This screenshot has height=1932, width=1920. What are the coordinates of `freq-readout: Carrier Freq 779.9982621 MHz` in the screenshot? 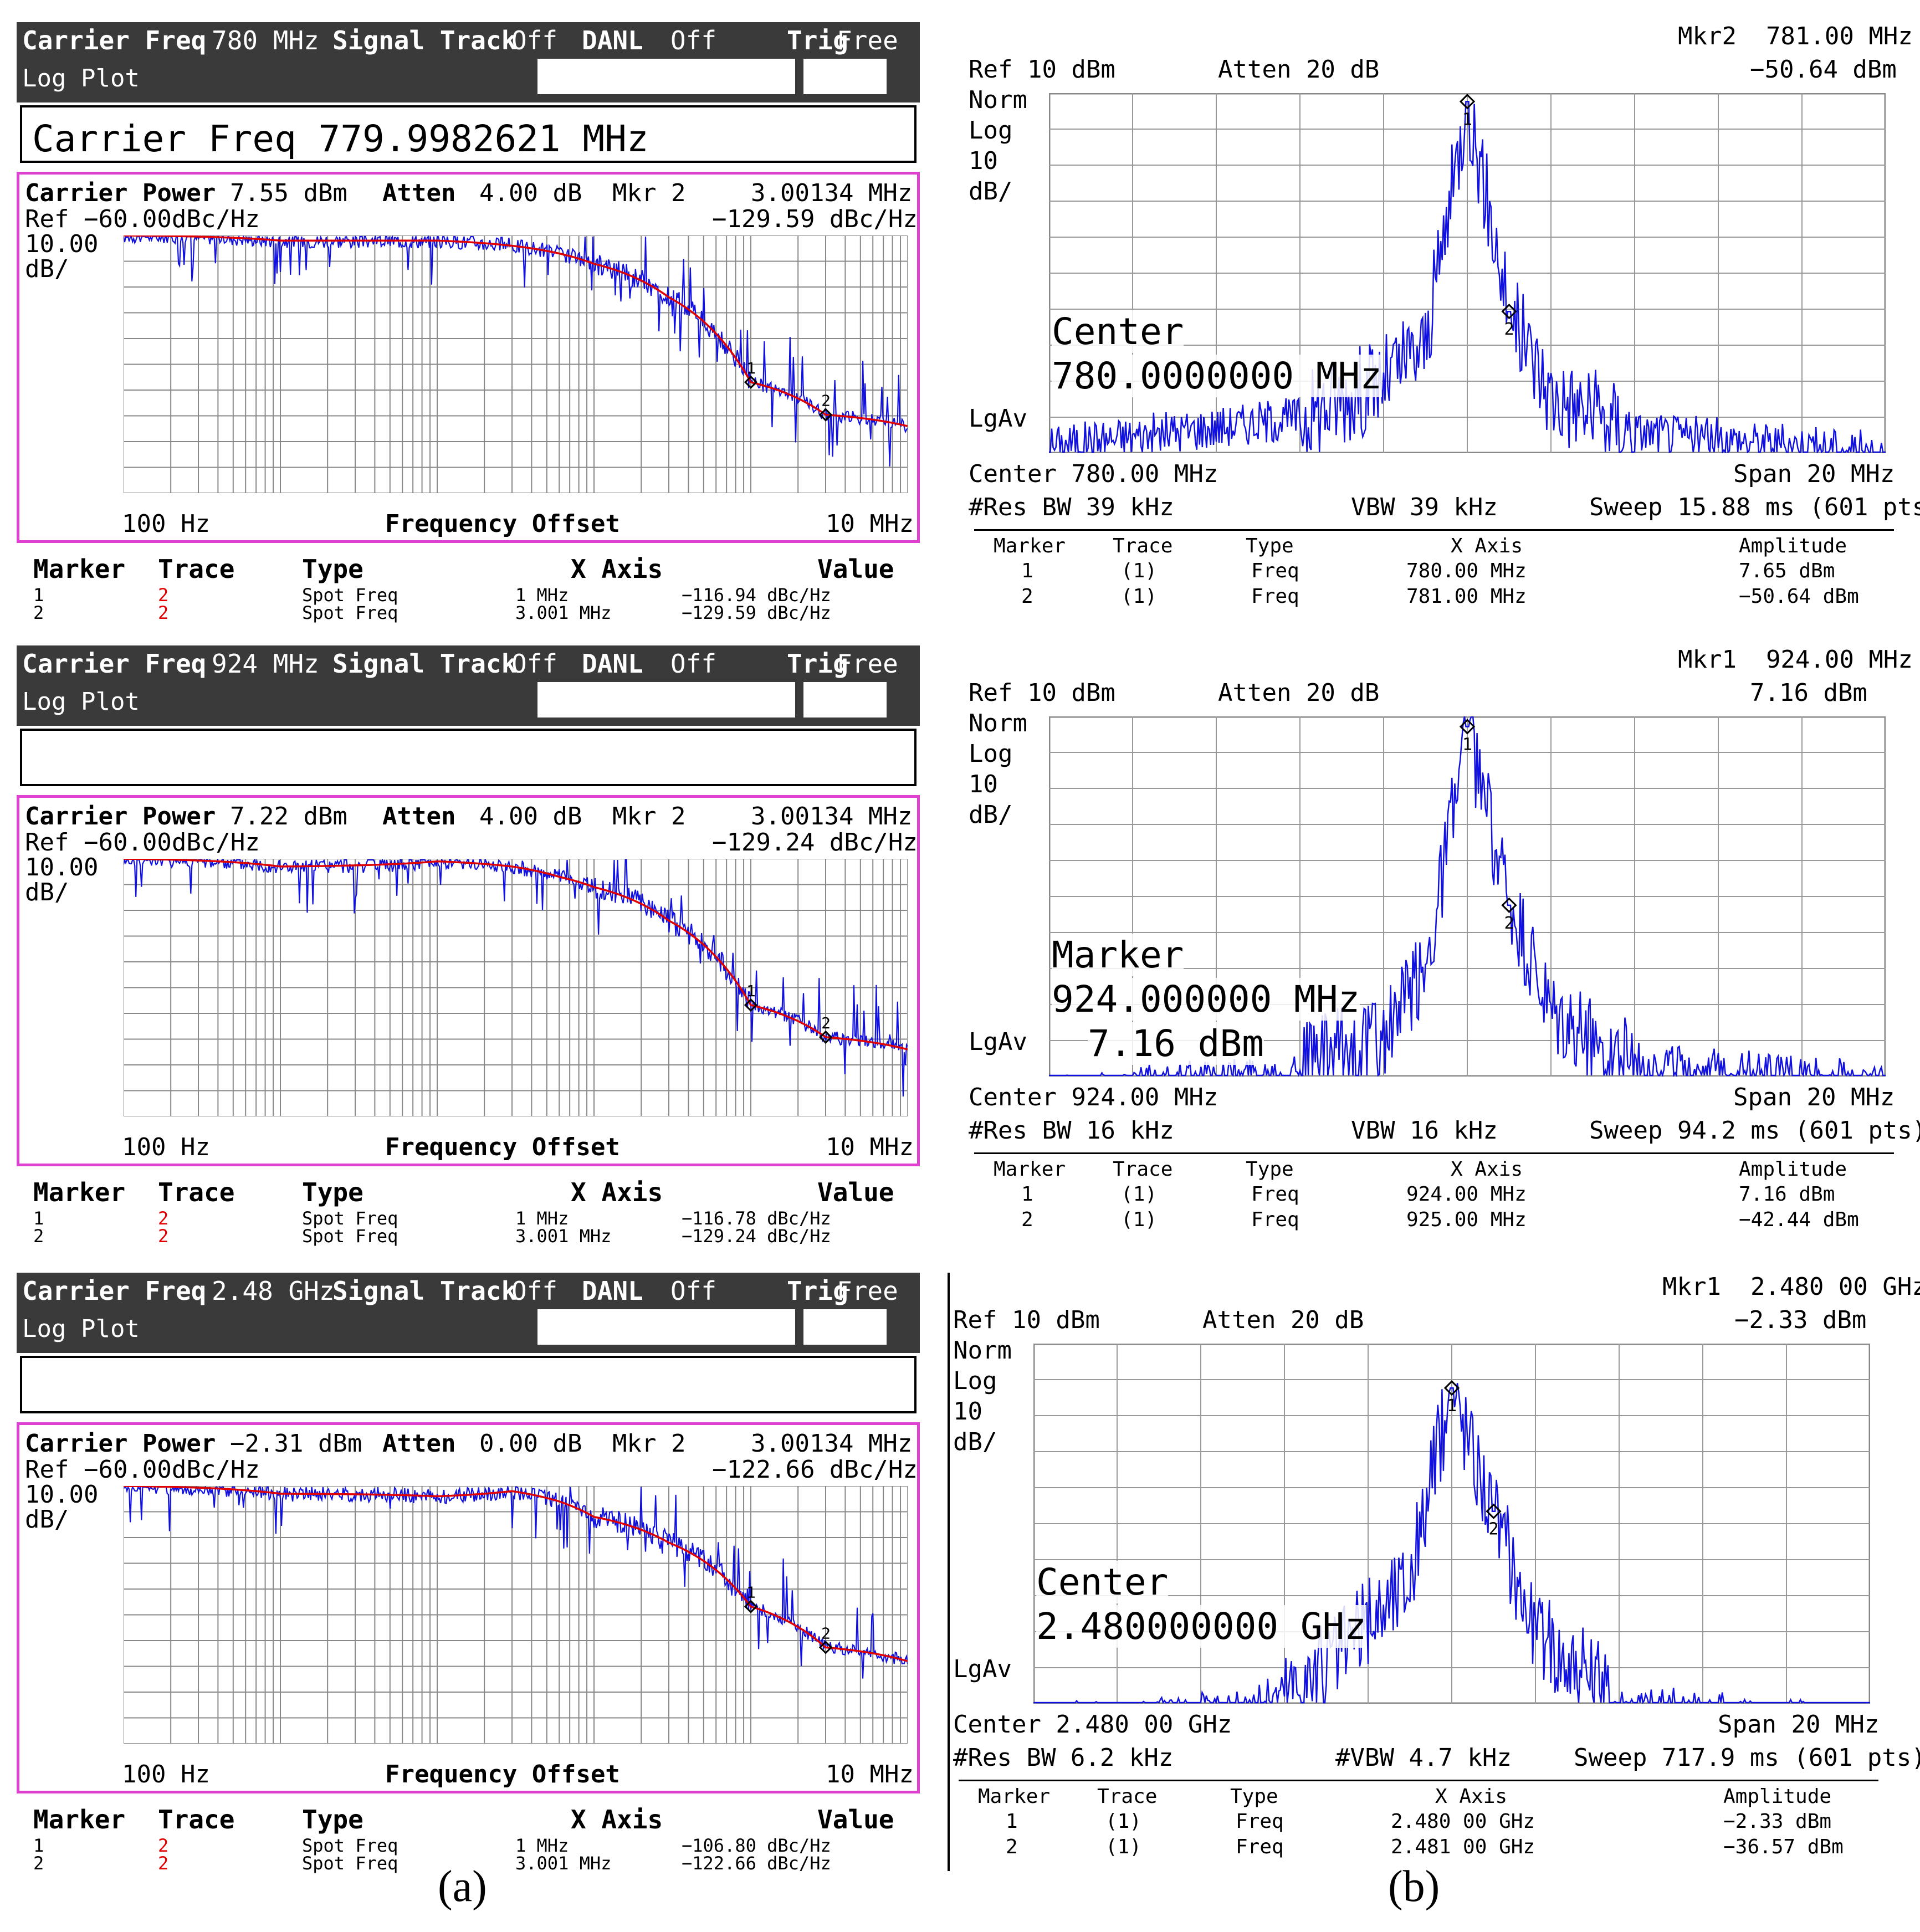 It's located at (340, 138).